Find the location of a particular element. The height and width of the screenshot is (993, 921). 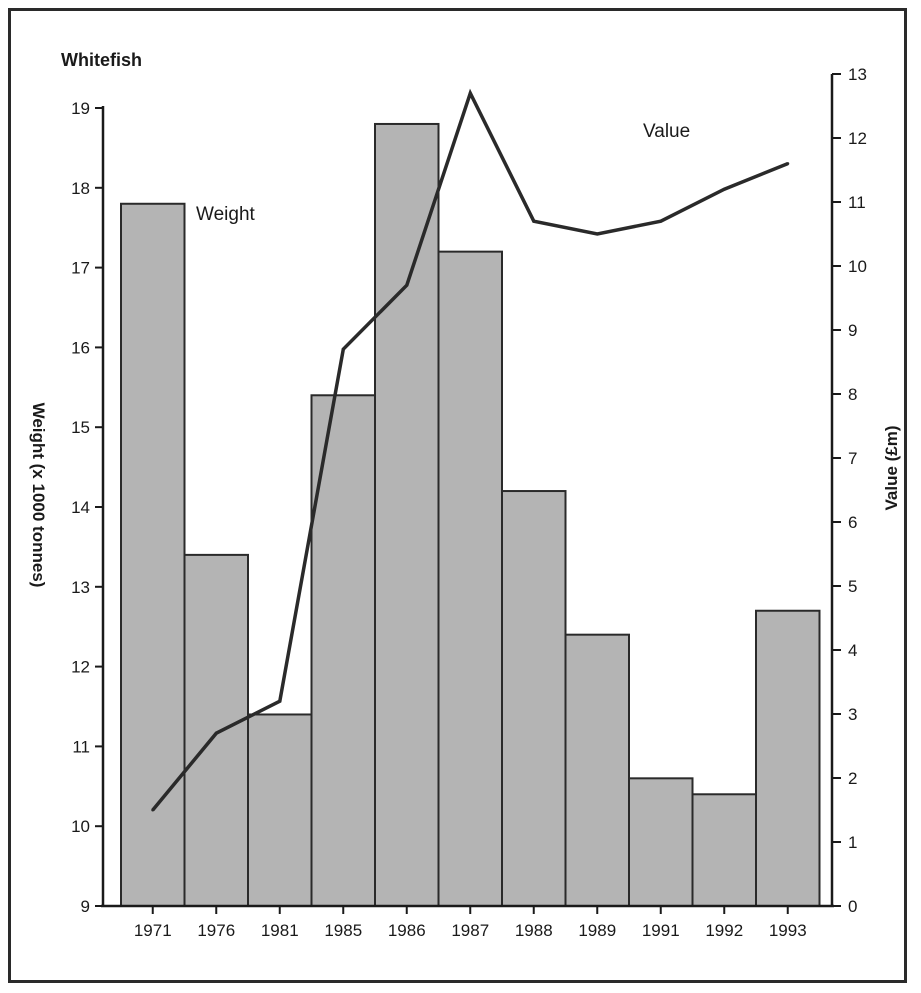

left-tick-label: 16 is located at coordinates (80, 347).